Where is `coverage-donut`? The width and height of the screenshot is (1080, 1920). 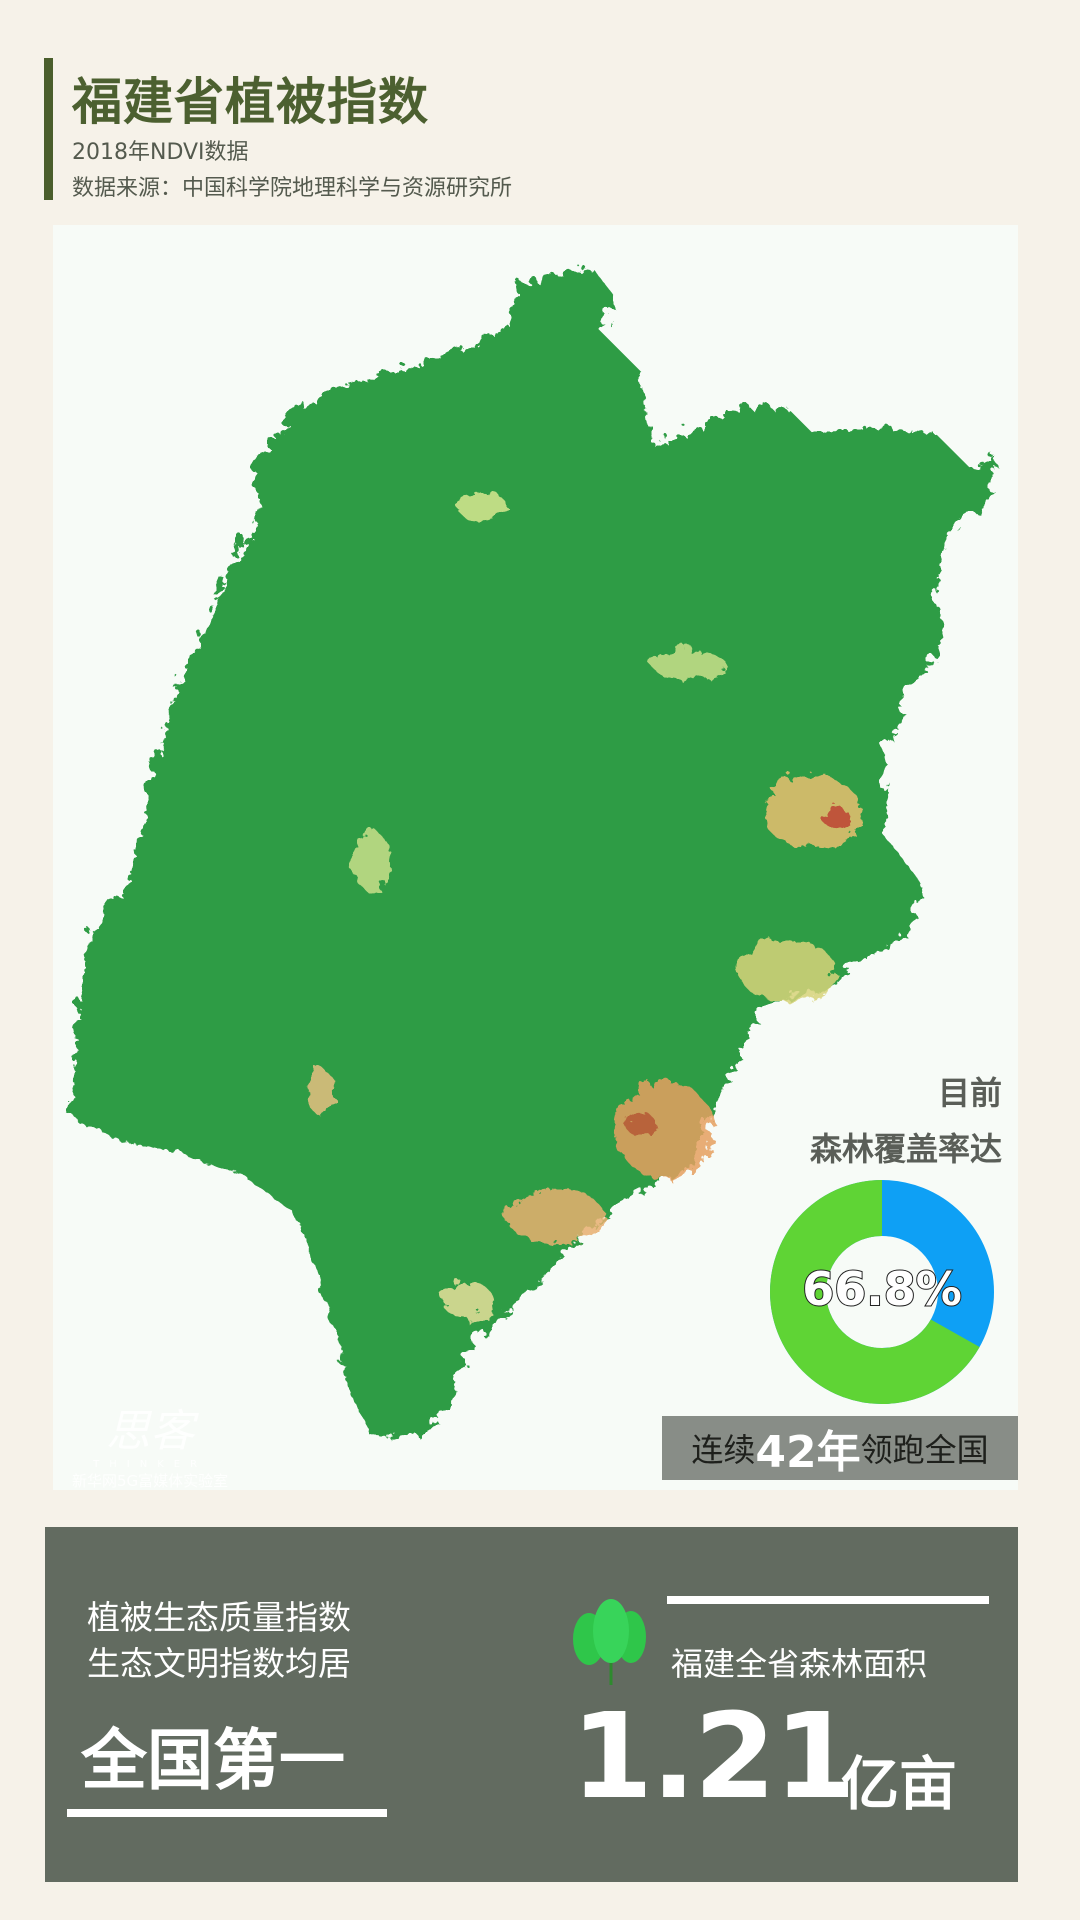 coverage-donut is located at coordinates (882, 1292).